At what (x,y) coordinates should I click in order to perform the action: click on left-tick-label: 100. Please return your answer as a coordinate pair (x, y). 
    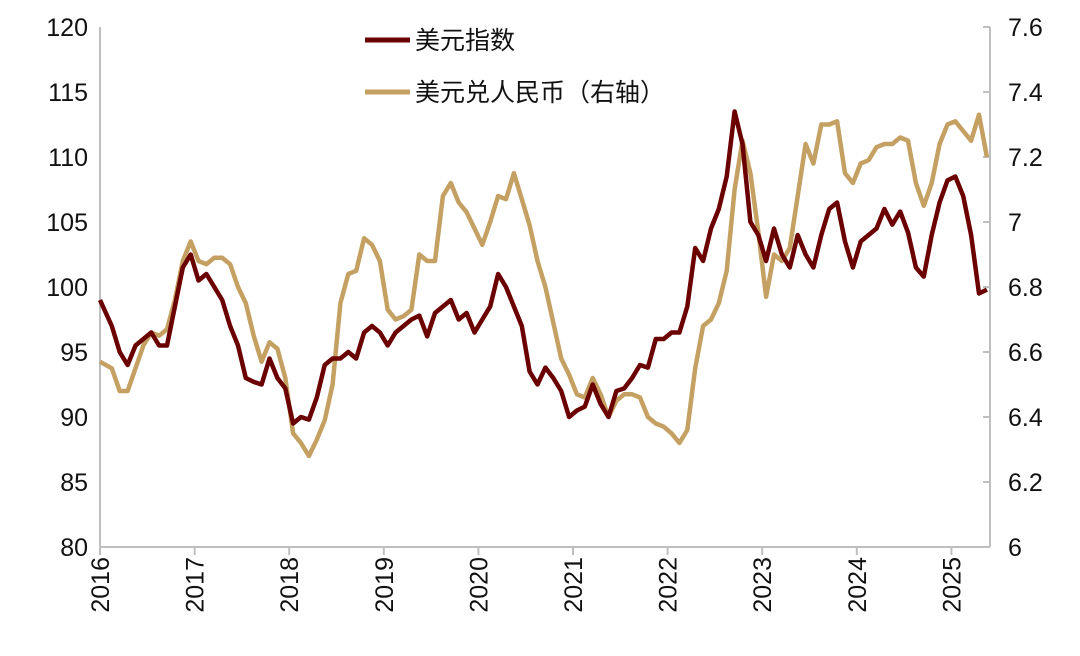
    Looking at the image, I should click on (67, 288).